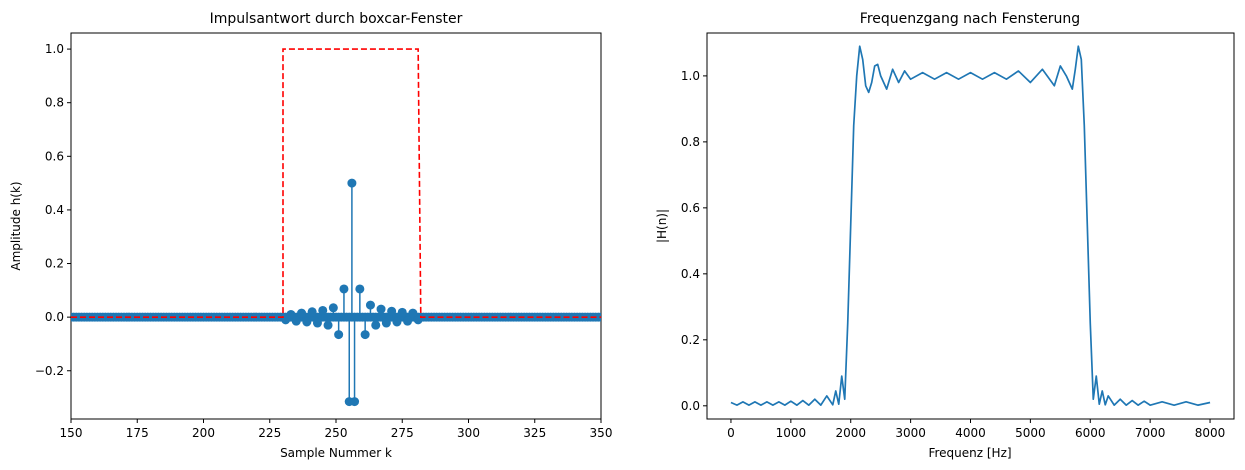 Image resolution: width=1245 pixels, height=470 pixels. What do you see at coordinates (850, 433) in the screenshot?
I see `right-xtick-label: 2000` at bounding box center [850, 433].